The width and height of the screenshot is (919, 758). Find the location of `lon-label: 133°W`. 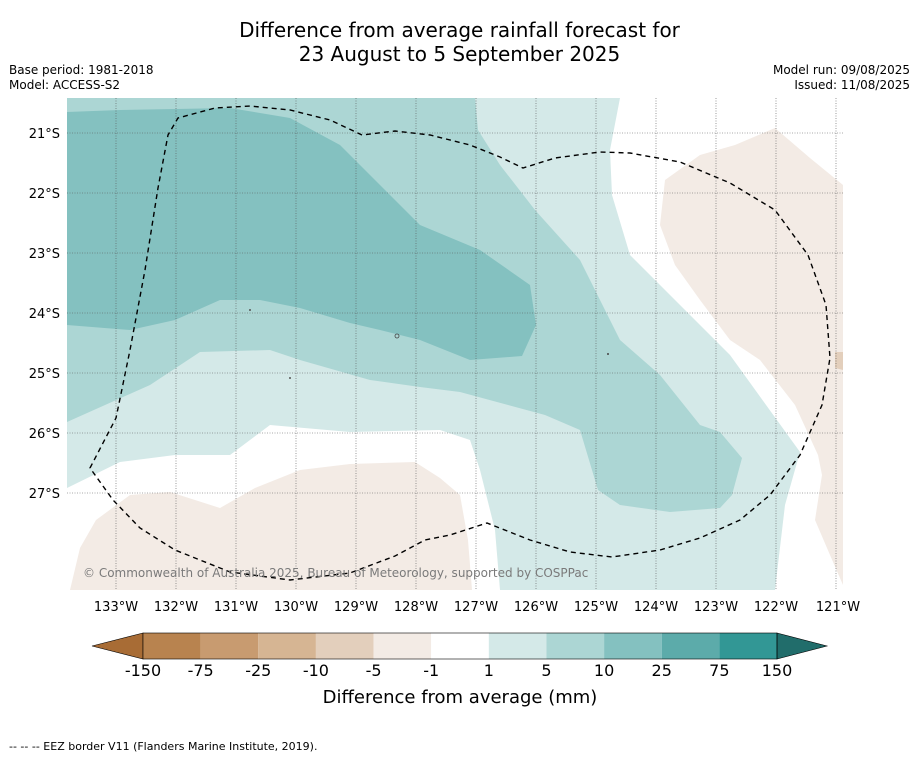

lon-label: 133°W is located at coordinates (116, 607).